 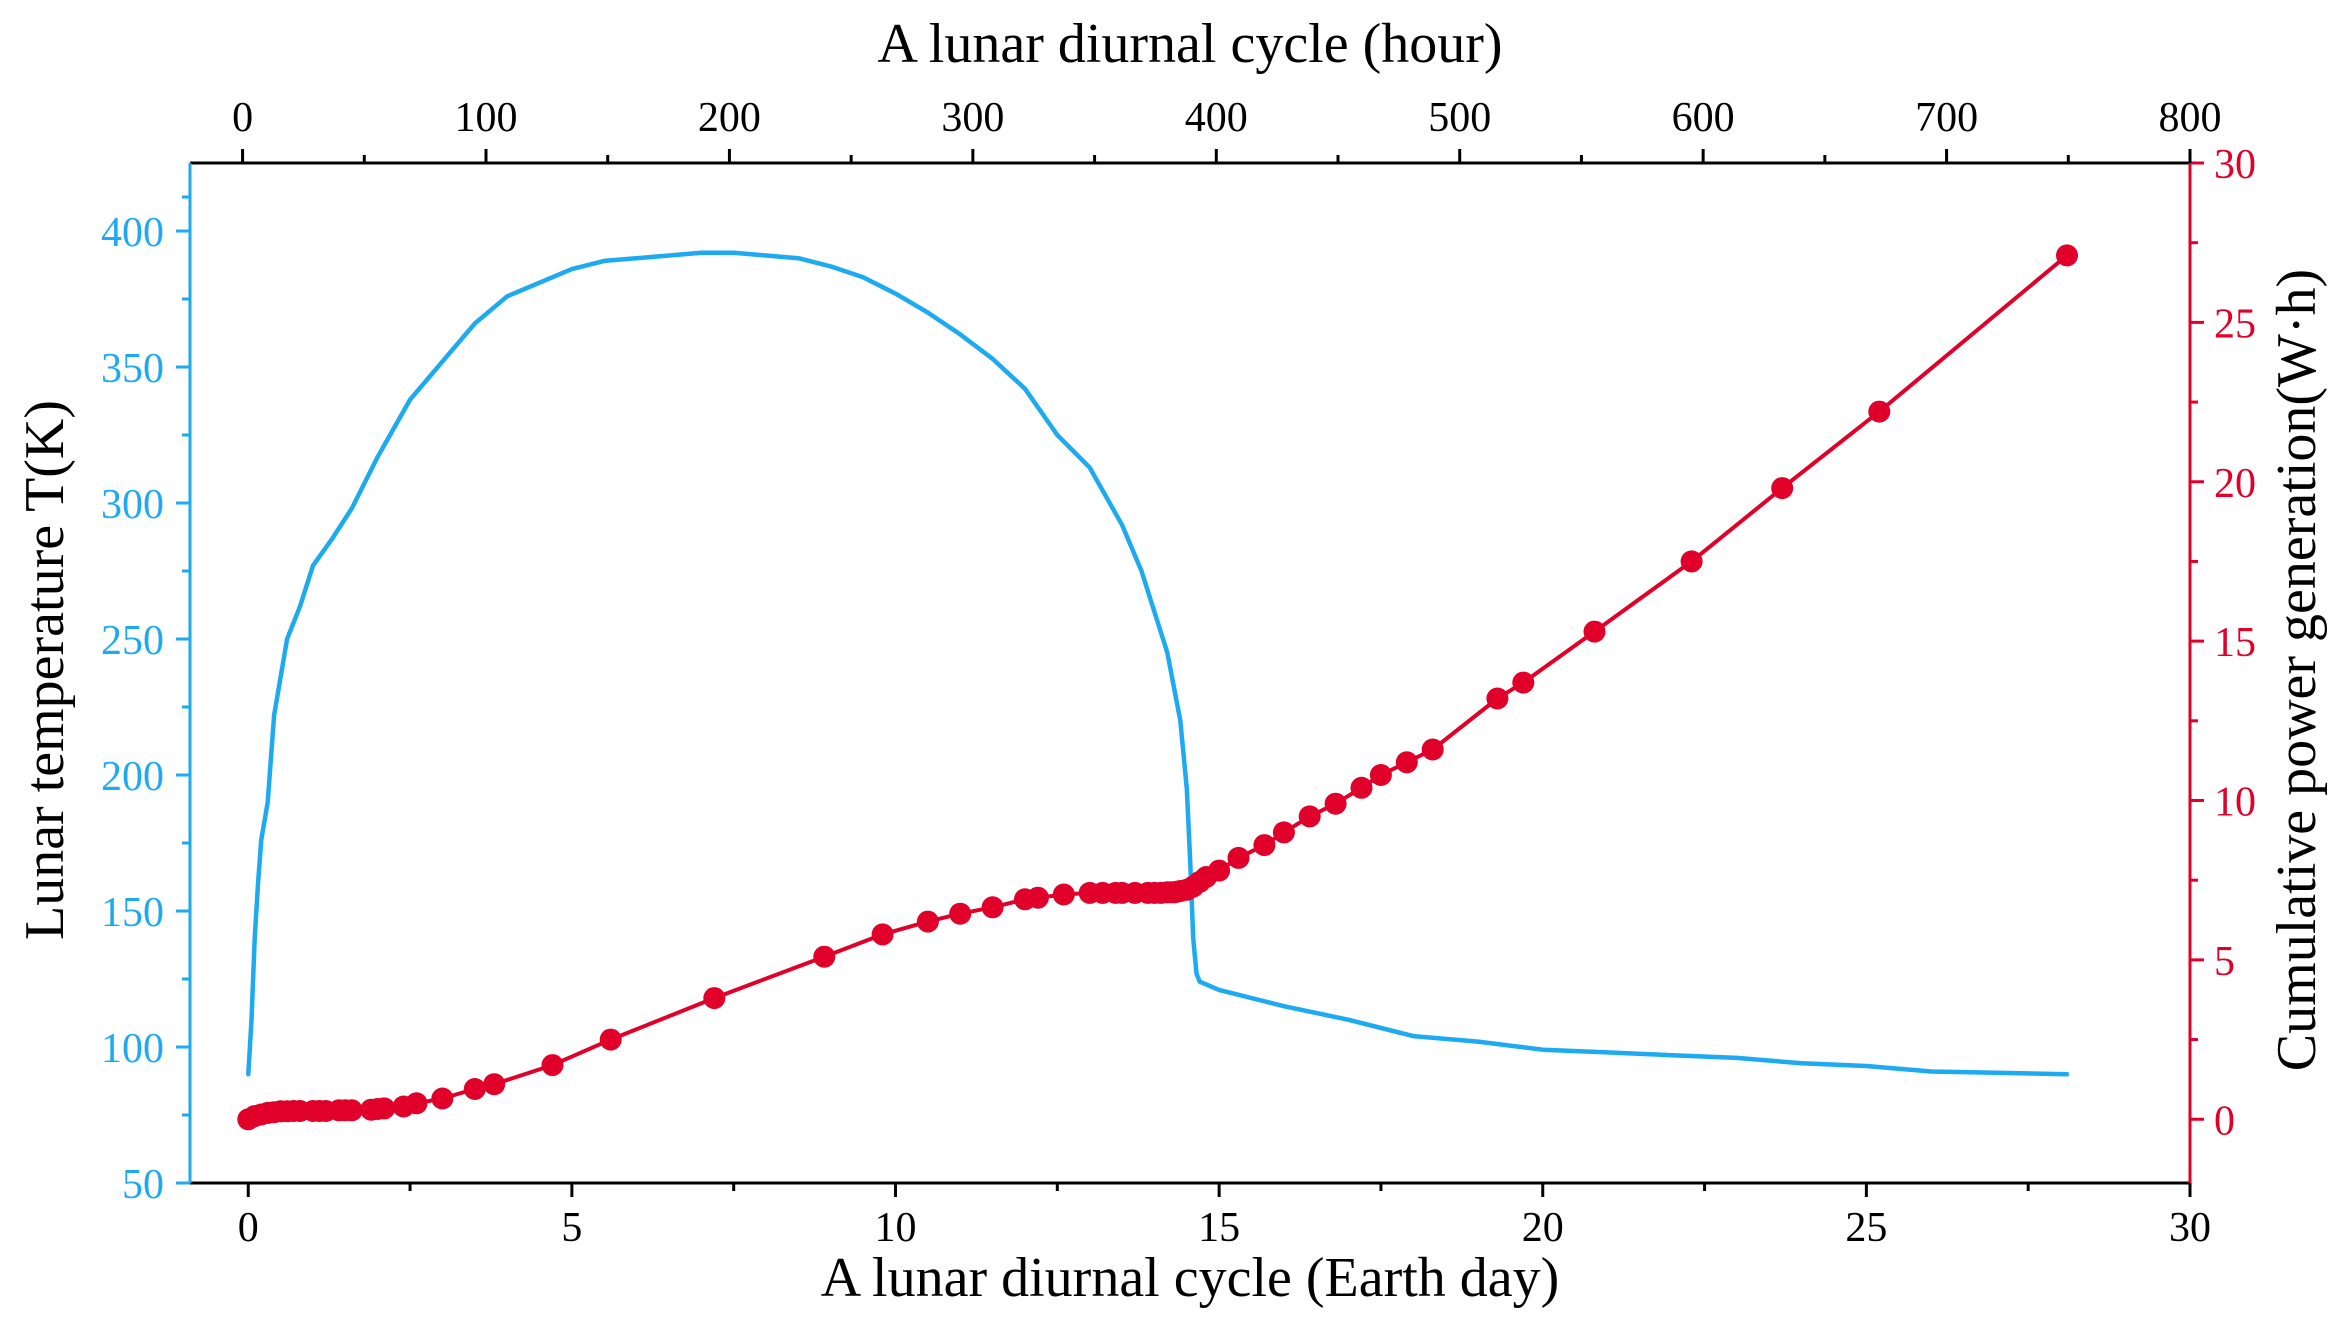 What do you see at coordinates (1190, 1278) in the screenshot?
I see `bottom-axis-title: A lunar diurnal cycle (Earth day)` at bounding box center [1190, 1278].